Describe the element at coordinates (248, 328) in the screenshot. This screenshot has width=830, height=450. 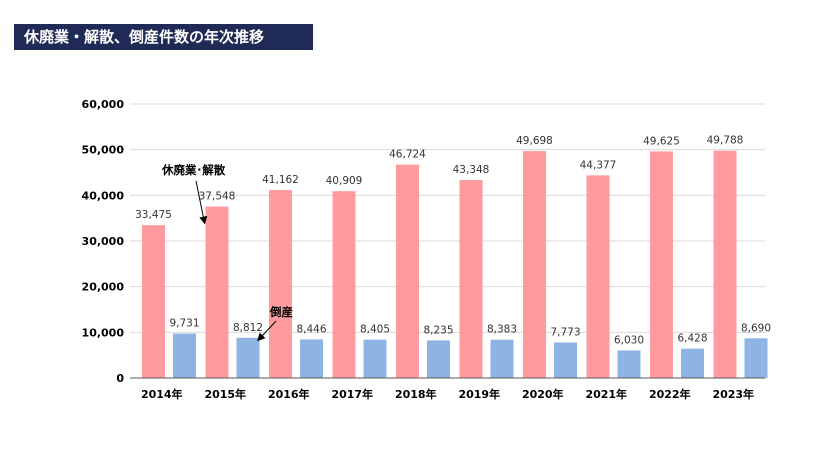
I see `data-label: 8,812` at that location.